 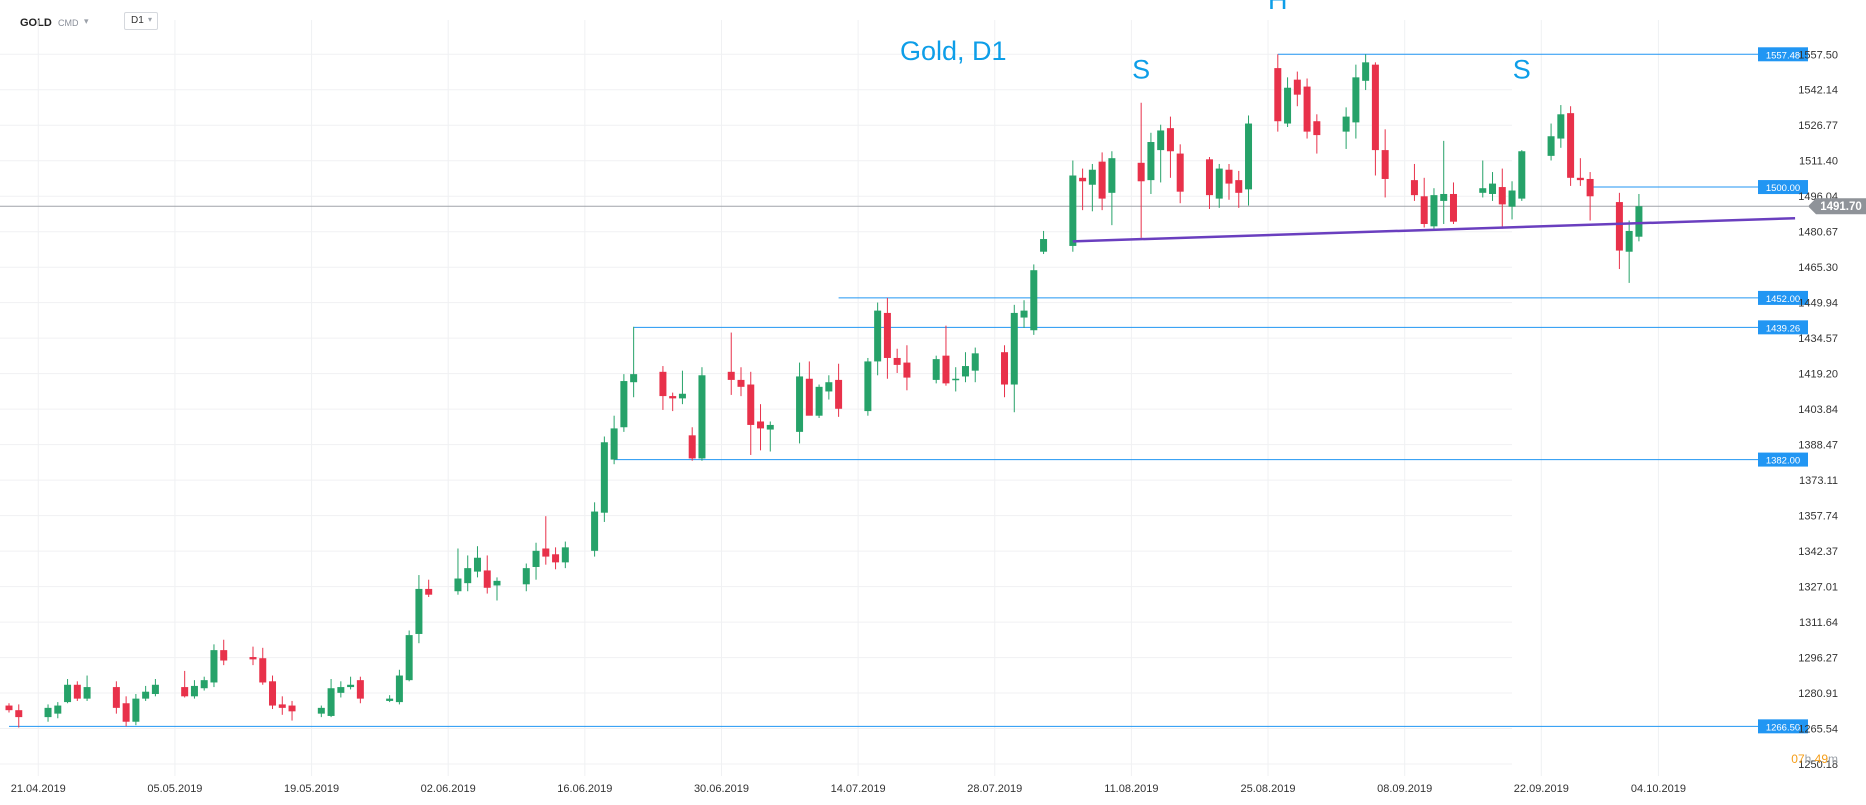 What do you see at coordinates (1818, 410) in the screenshot?
I see `y-tick-label: 1403.84` at bounding box center [1818, 410].